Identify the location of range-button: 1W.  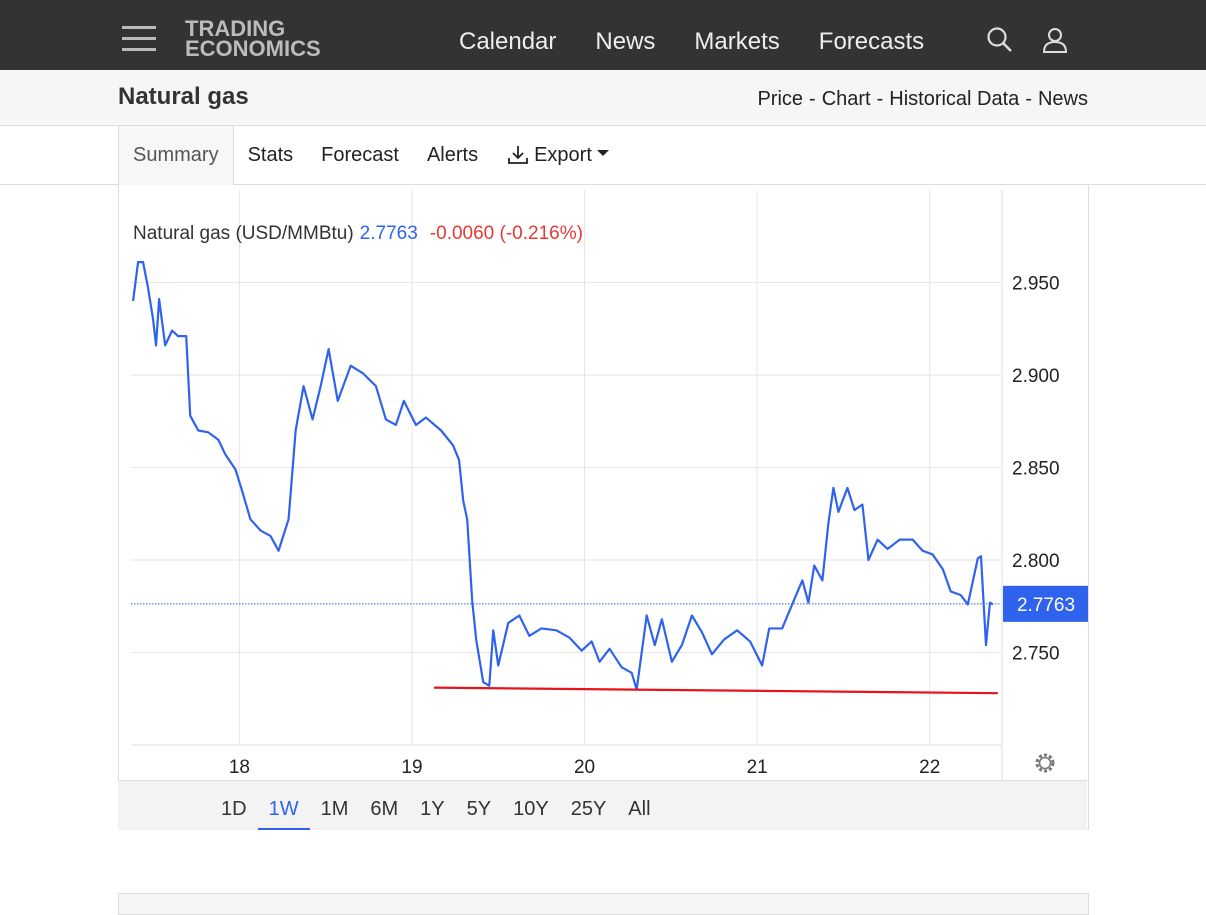
(283, 805).